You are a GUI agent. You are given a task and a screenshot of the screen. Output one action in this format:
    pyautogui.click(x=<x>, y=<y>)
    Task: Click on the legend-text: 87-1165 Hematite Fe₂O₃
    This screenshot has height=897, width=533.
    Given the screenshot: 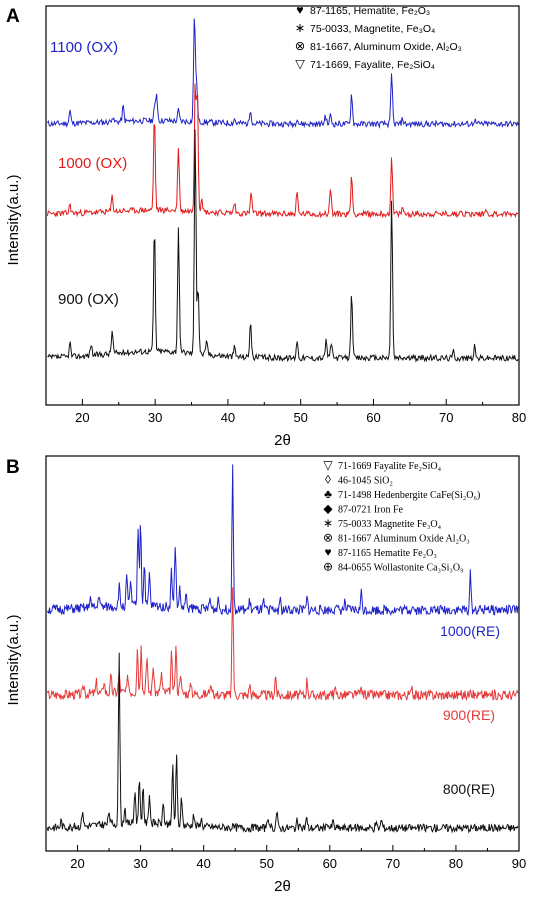 What is the action you would take?
    pyautogui.click(x=387, y=553)
    